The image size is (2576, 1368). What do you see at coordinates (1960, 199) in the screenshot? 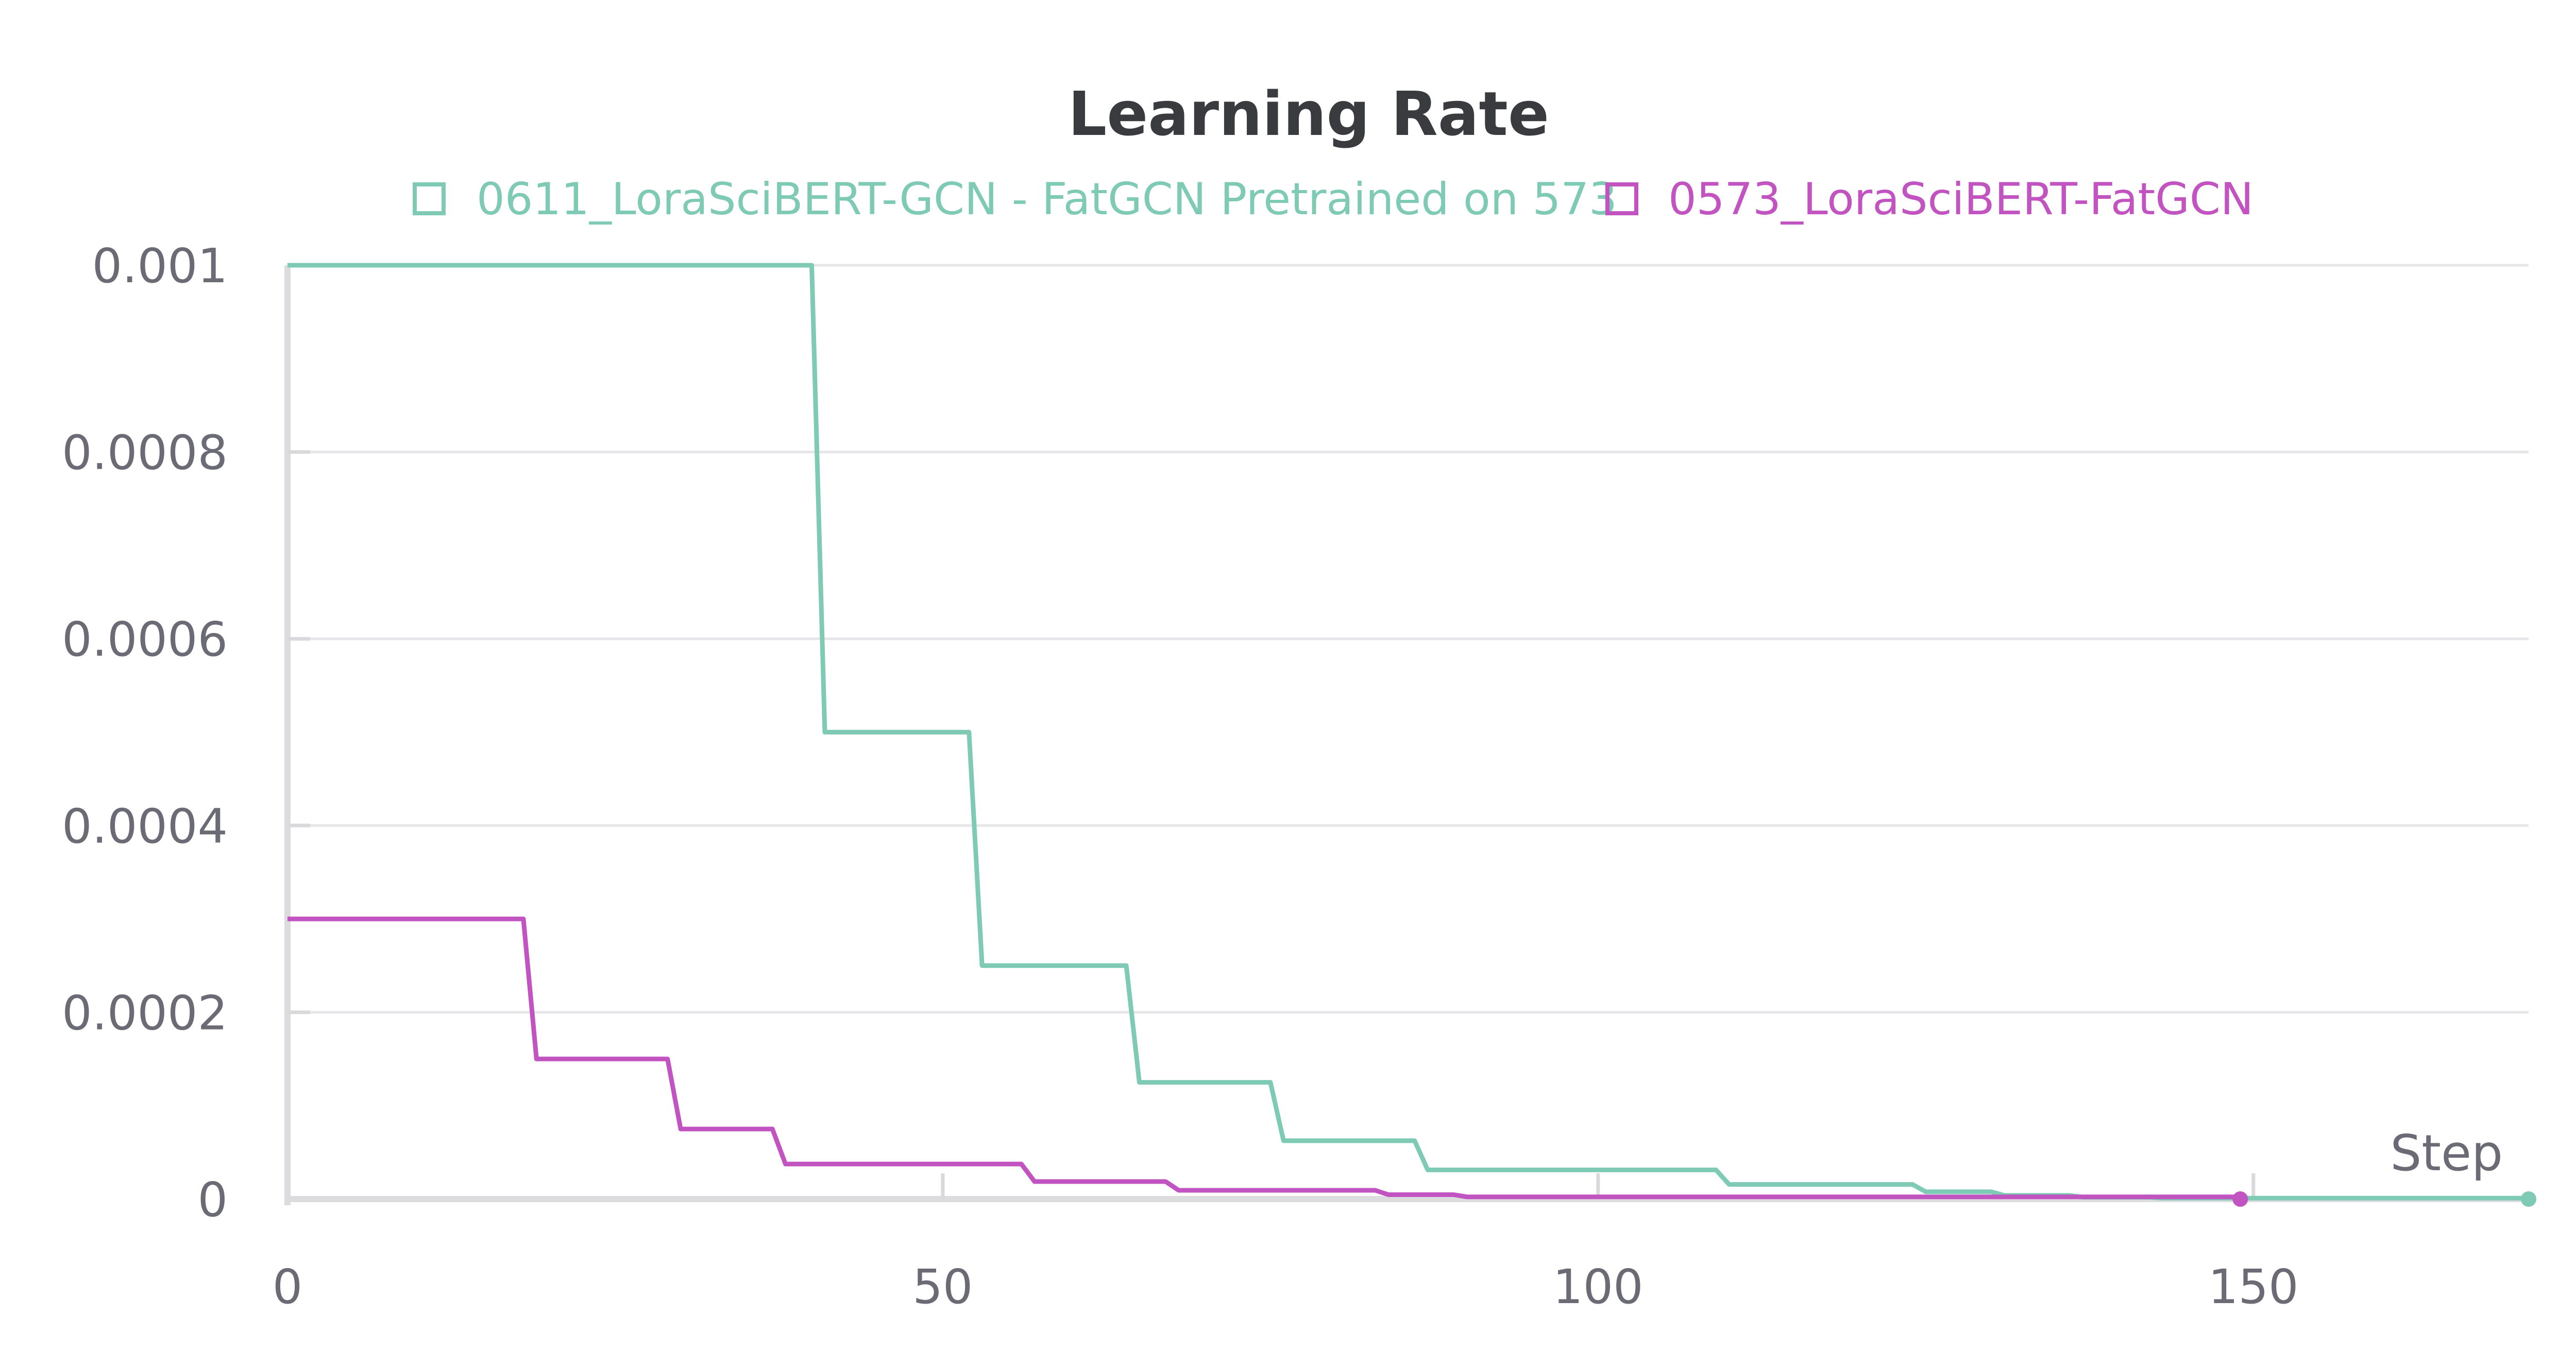
I see `legend-label-2: 0573_LoraSciBERT-FatGCN` at bounding box center [1960, 199].